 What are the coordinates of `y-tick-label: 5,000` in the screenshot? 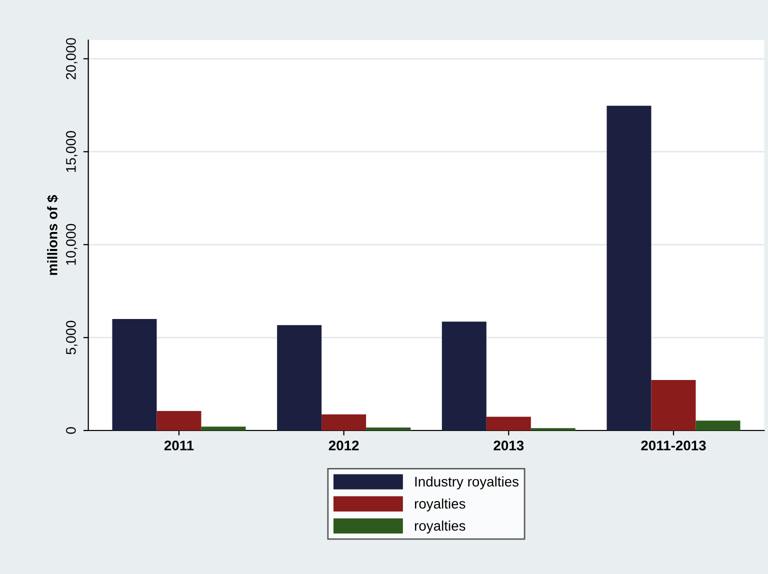 It's located at (72, 337).